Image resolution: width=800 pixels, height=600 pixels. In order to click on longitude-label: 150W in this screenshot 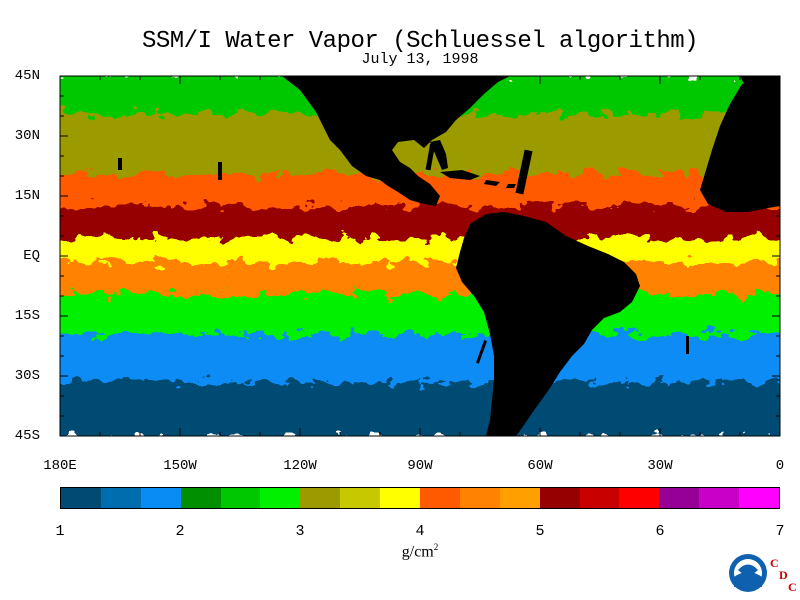, I will do `click(180, 466)`.